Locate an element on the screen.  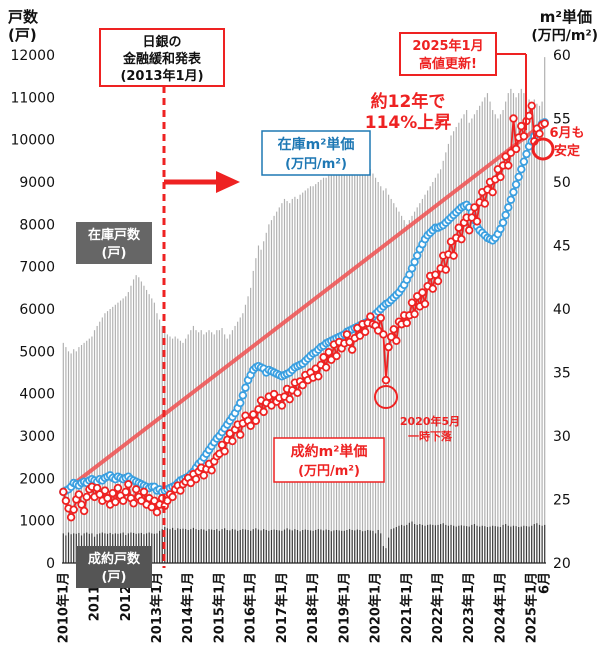
y-left-tick: 4000 is located at coordinates (37, 395).